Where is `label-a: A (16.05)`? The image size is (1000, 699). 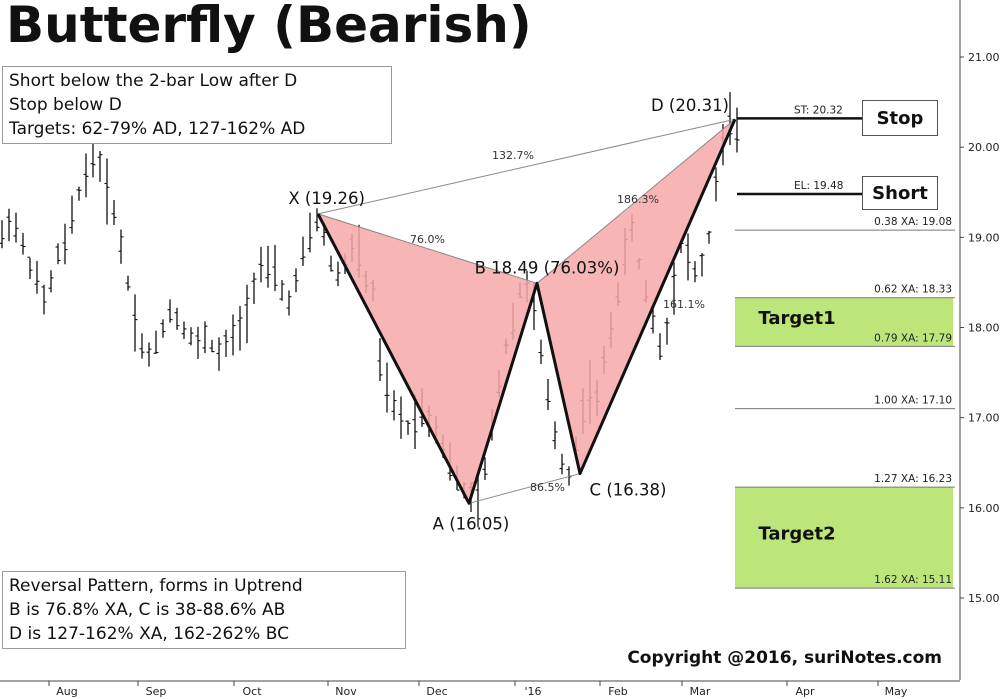
label-a: A (16.05) is located at coordinates (471, 523).